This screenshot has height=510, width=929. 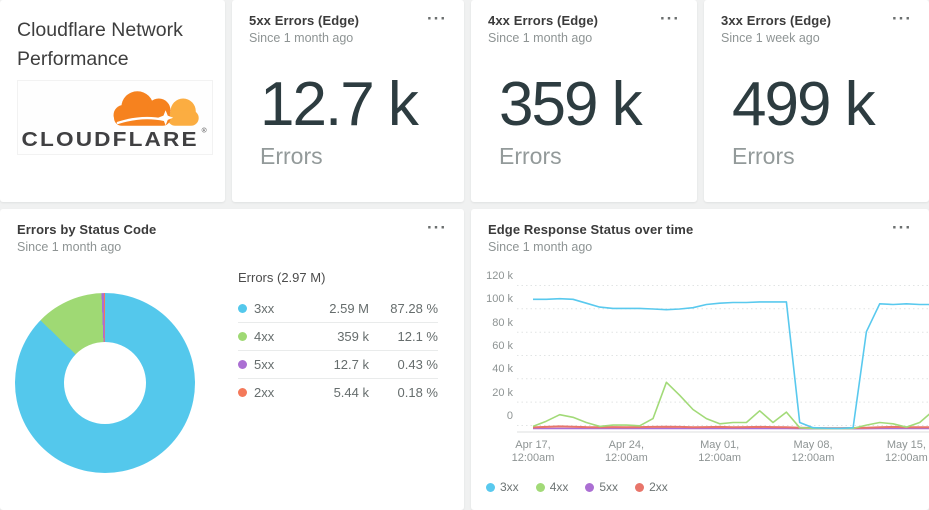 What do you see at coordinates (353, 336) in the screenshot?
I see `legend-value: 359 k` at bounding box center [353, 336].